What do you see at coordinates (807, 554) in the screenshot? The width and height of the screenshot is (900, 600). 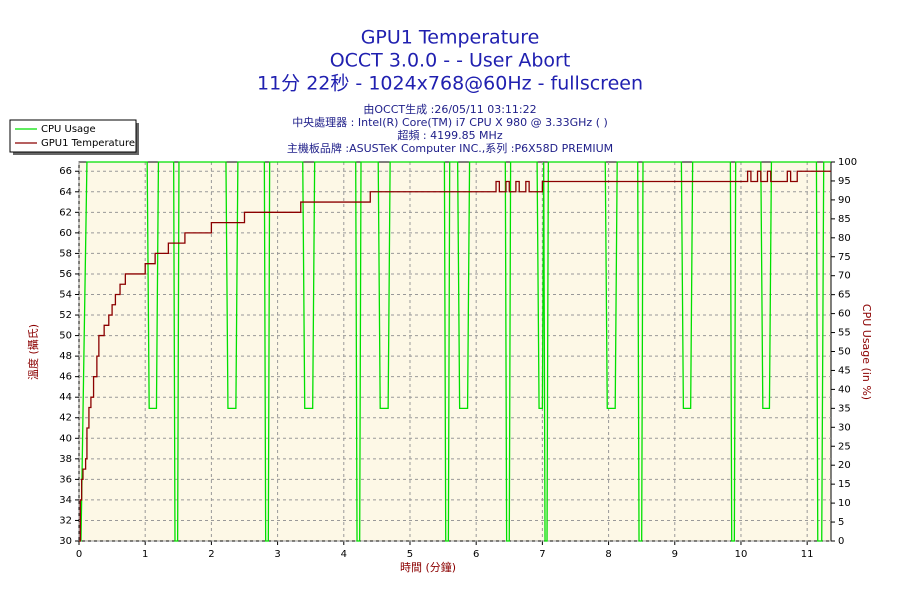 I see `x-tick-label: 11` at bounding box center [807, 554].